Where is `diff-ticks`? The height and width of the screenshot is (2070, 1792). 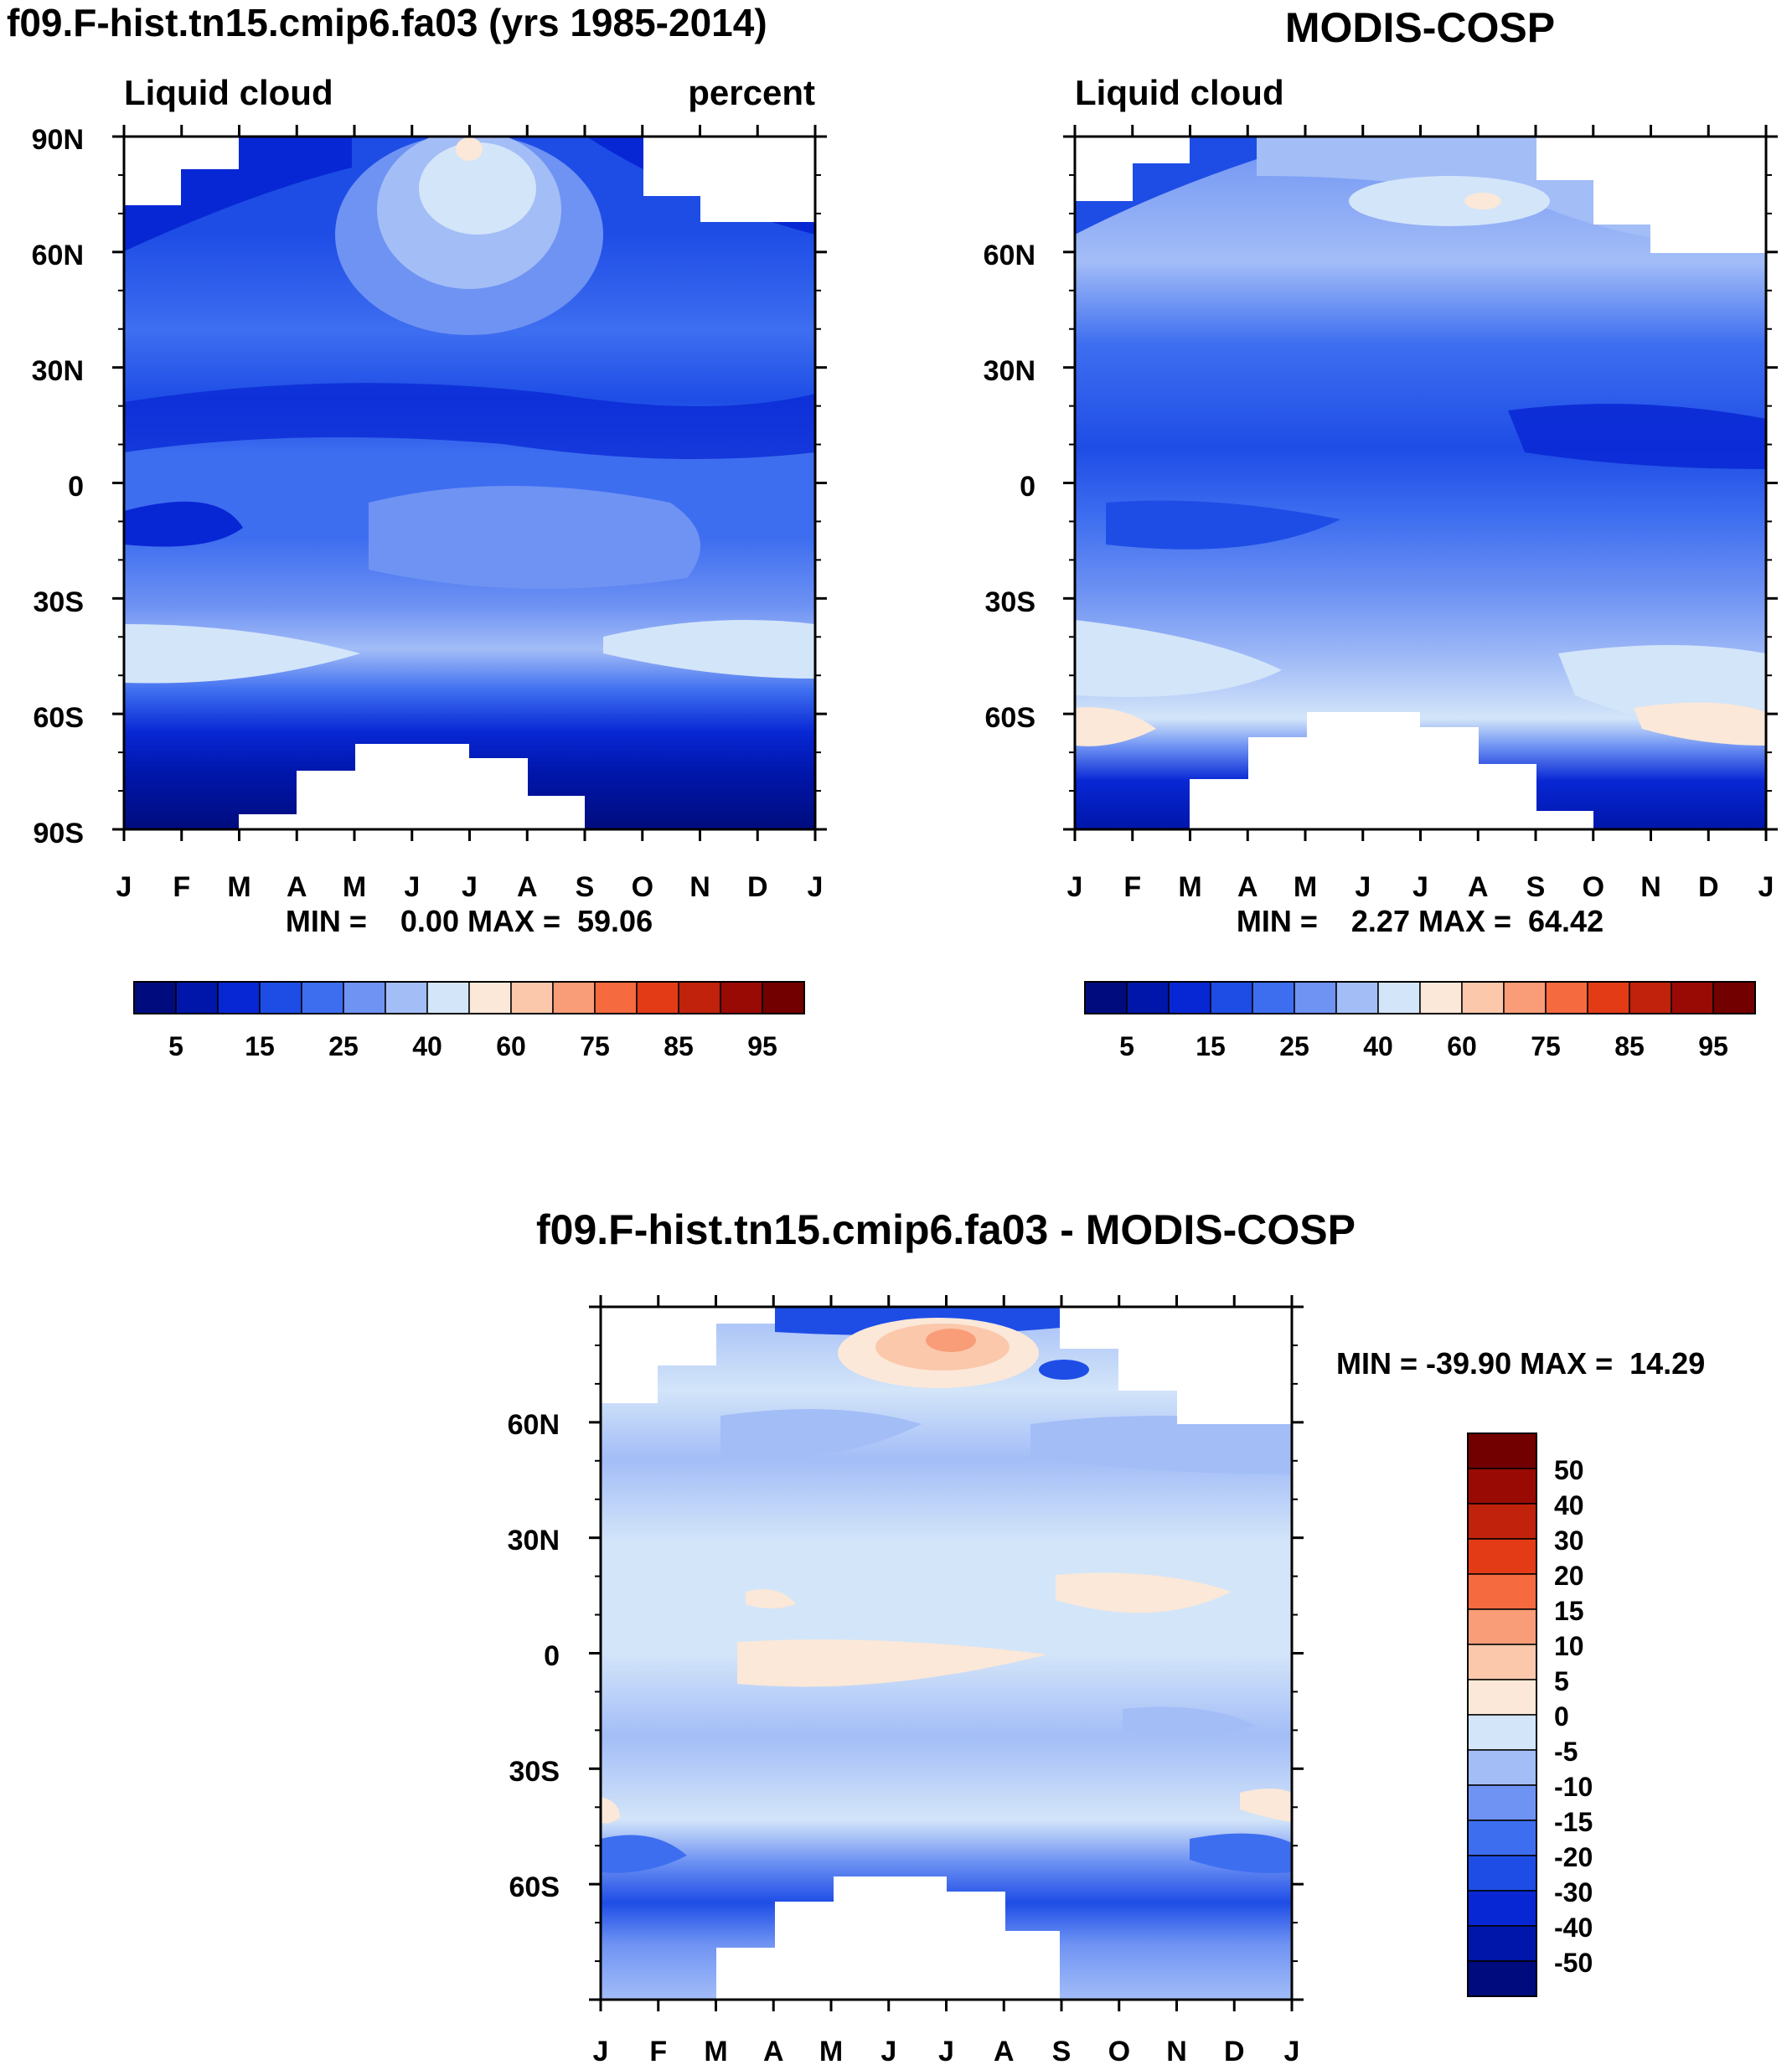
diff-ticks is located at coordinates (946, 1653).